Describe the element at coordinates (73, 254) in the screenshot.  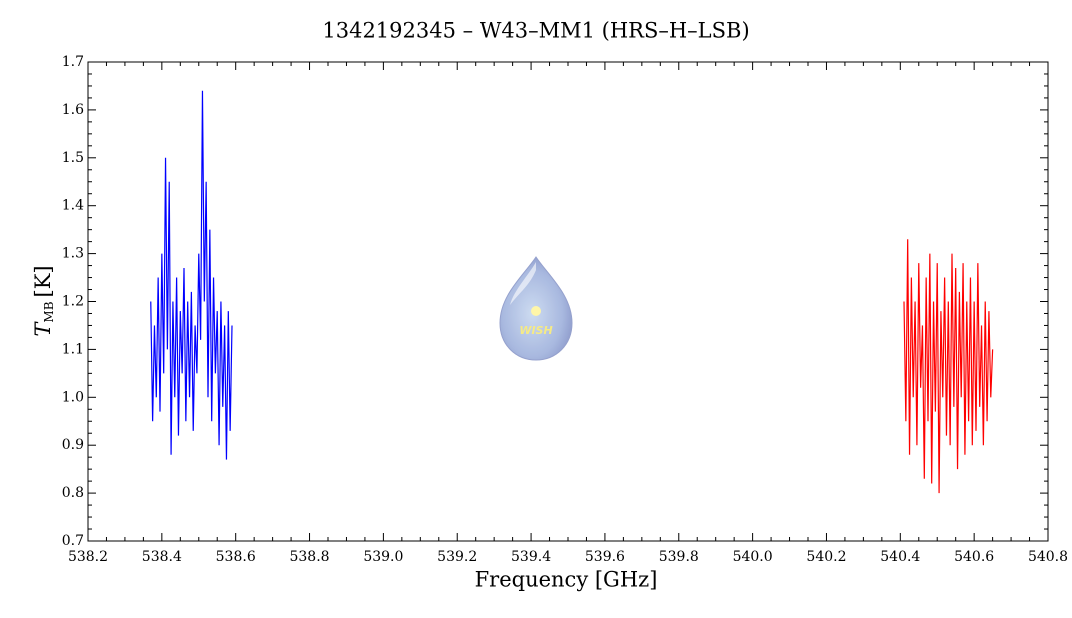
I see `y-tick-label: 1.3` at that location.